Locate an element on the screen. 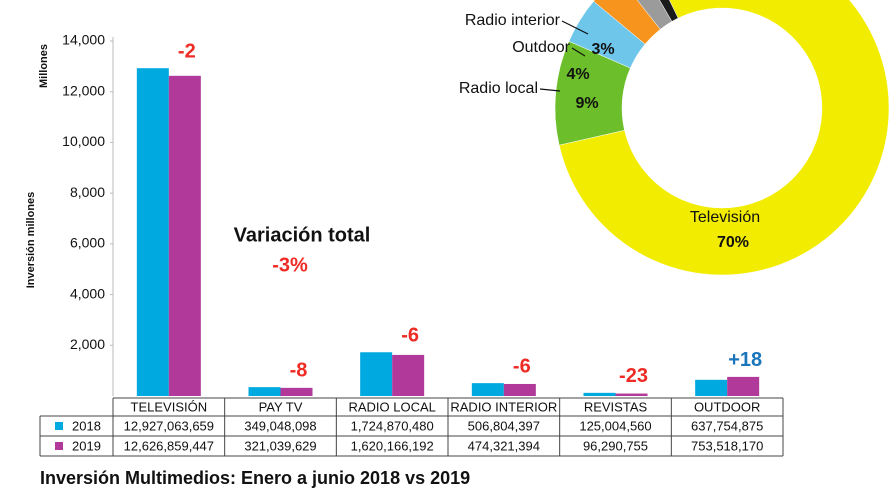 The image size is (896, 504). y-tick-label: 8,000 is located at coordinates (87, 192).